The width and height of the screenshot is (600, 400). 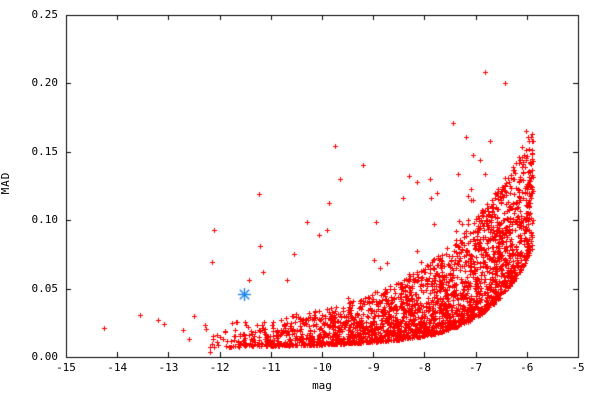 What do you see at coordinates (322, 367) in the screenshot?
I see `x-tick-label: -10` at bounding box center [322, 367].